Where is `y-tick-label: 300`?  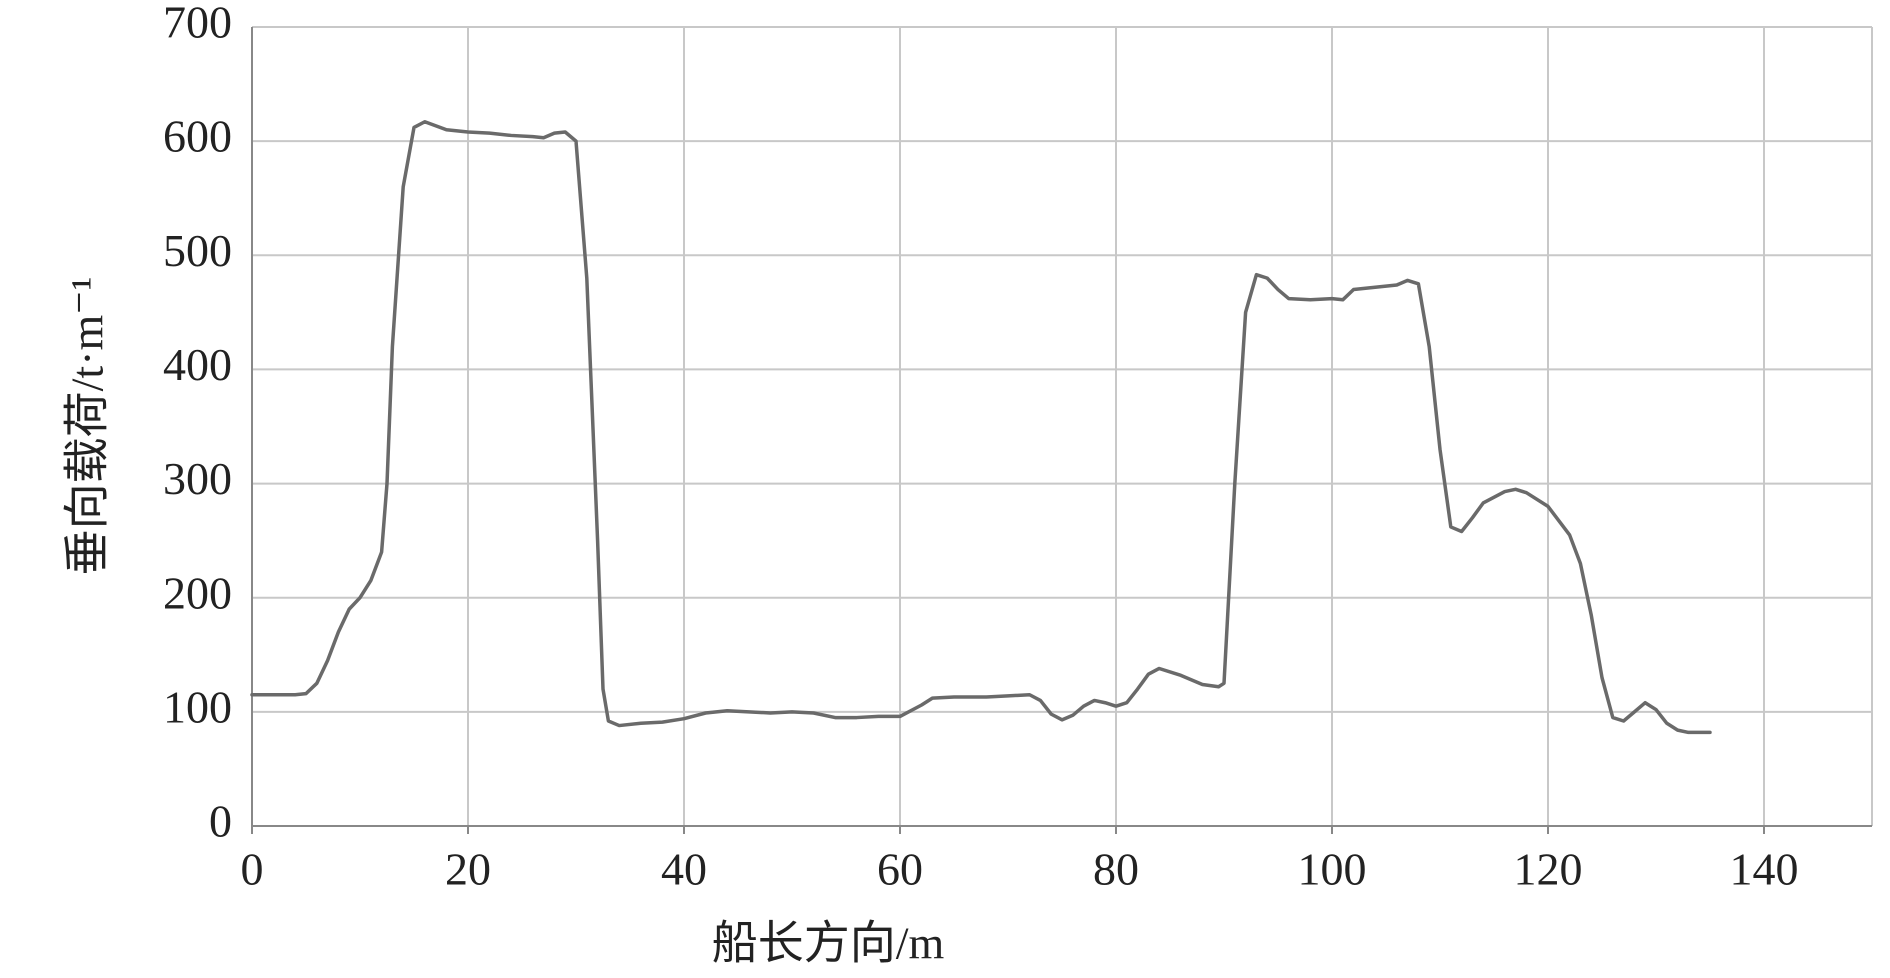
y-tick-label: 300 is located at coordinates (197, 478).